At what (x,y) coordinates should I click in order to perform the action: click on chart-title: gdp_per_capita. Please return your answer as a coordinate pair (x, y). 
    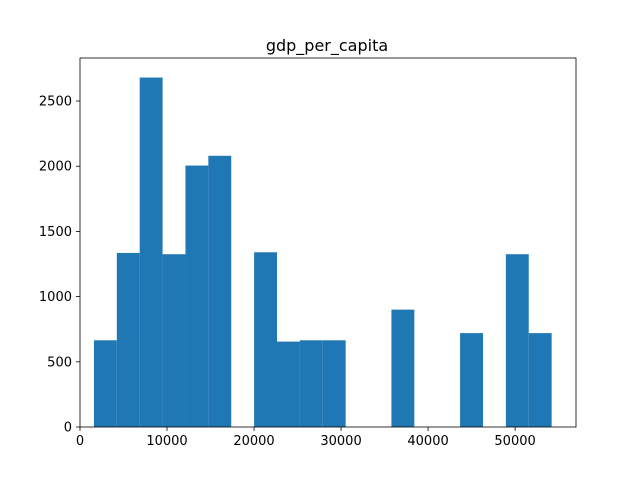
    Looking at the image, I should click on (327, 46).